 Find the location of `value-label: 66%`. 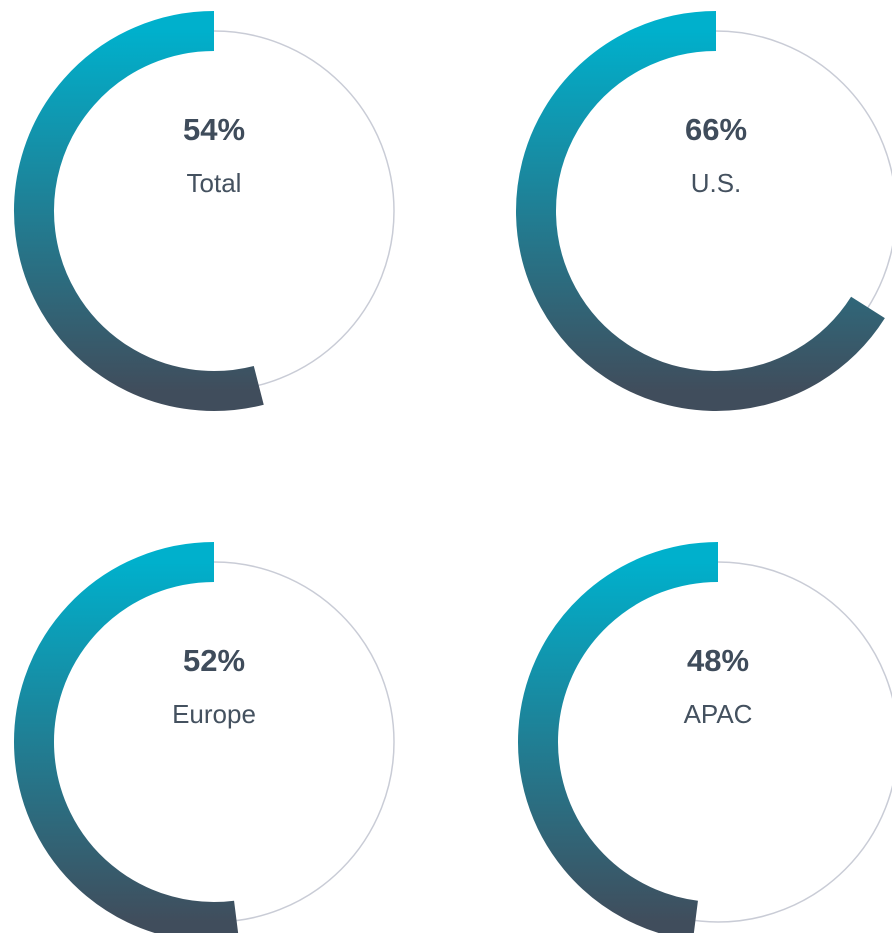

value-label: 66% is located at coordinates (716, 129).